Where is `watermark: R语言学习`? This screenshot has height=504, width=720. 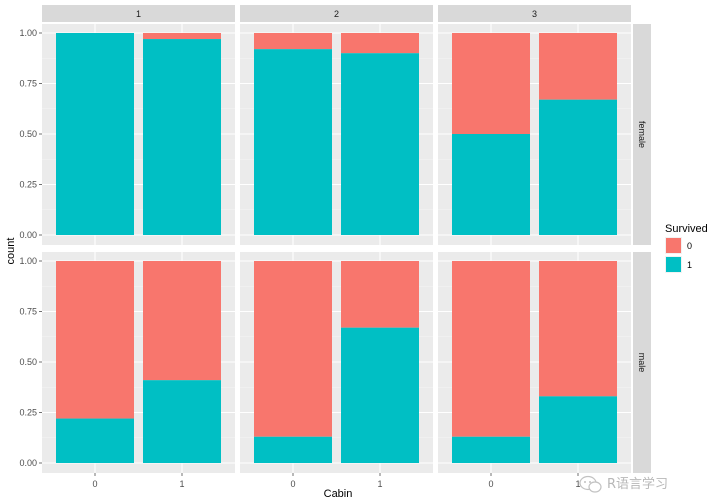
watermark: R语言学习 is located at coordinates (623, 484).